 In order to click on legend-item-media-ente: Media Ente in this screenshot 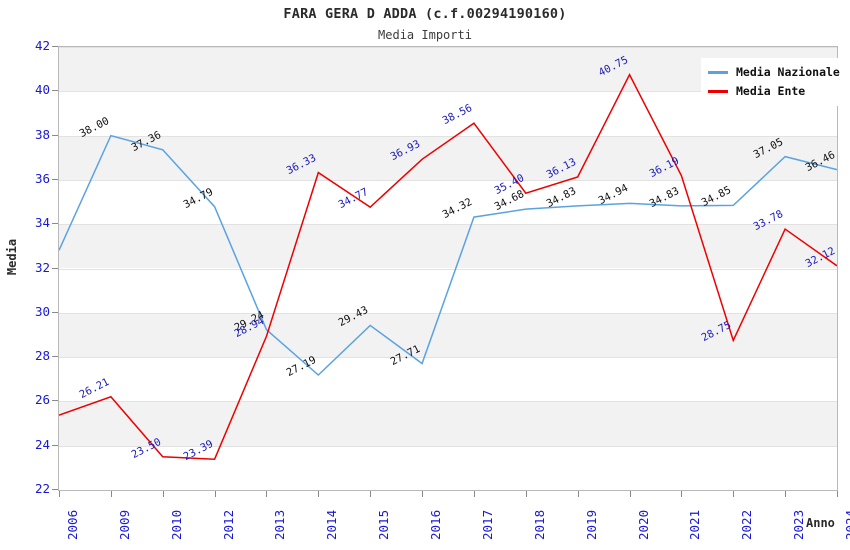, I will do `click(774, 91)`.